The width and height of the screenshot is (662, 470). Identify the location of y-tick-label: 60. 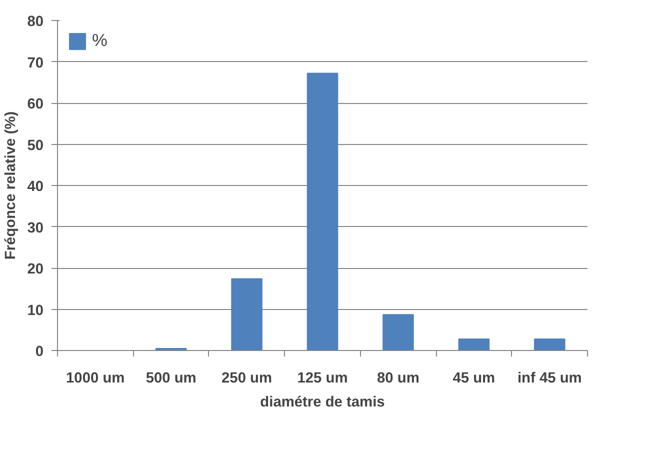
(35, 104).